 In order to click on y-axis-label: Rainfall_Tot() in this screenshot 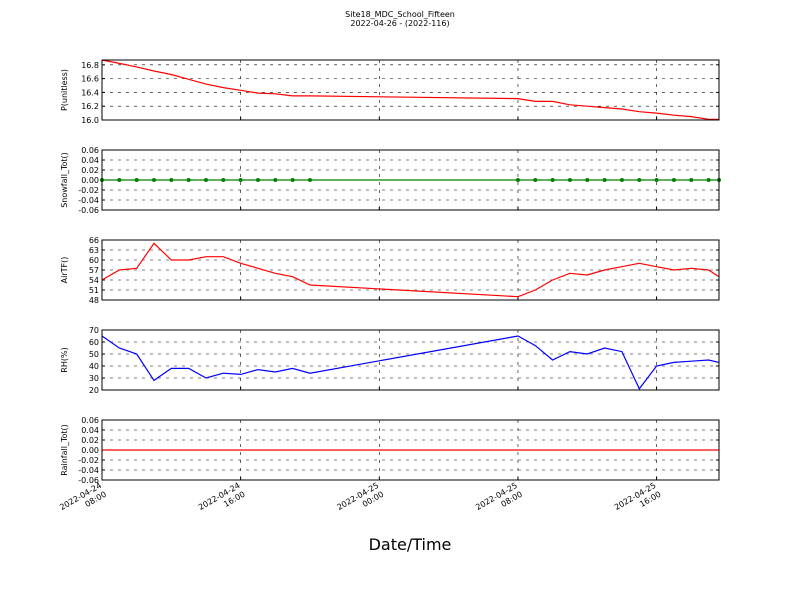, I will do `click(64, 450)`.